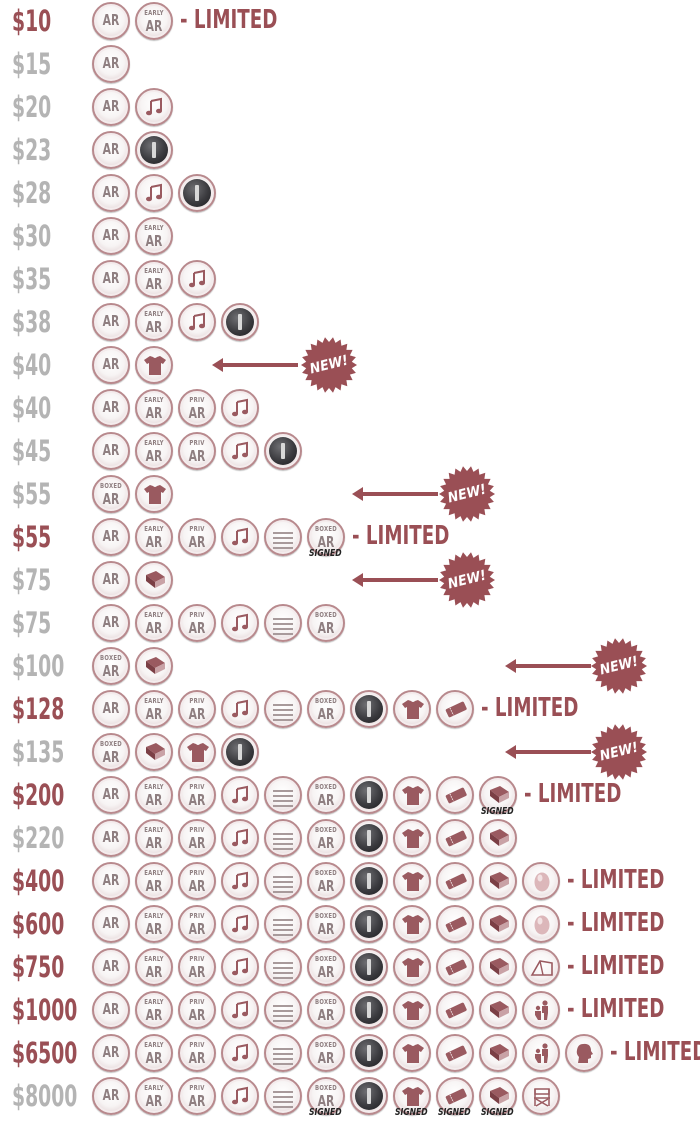  I want to click on tier-price: $35, so click(32, 279).